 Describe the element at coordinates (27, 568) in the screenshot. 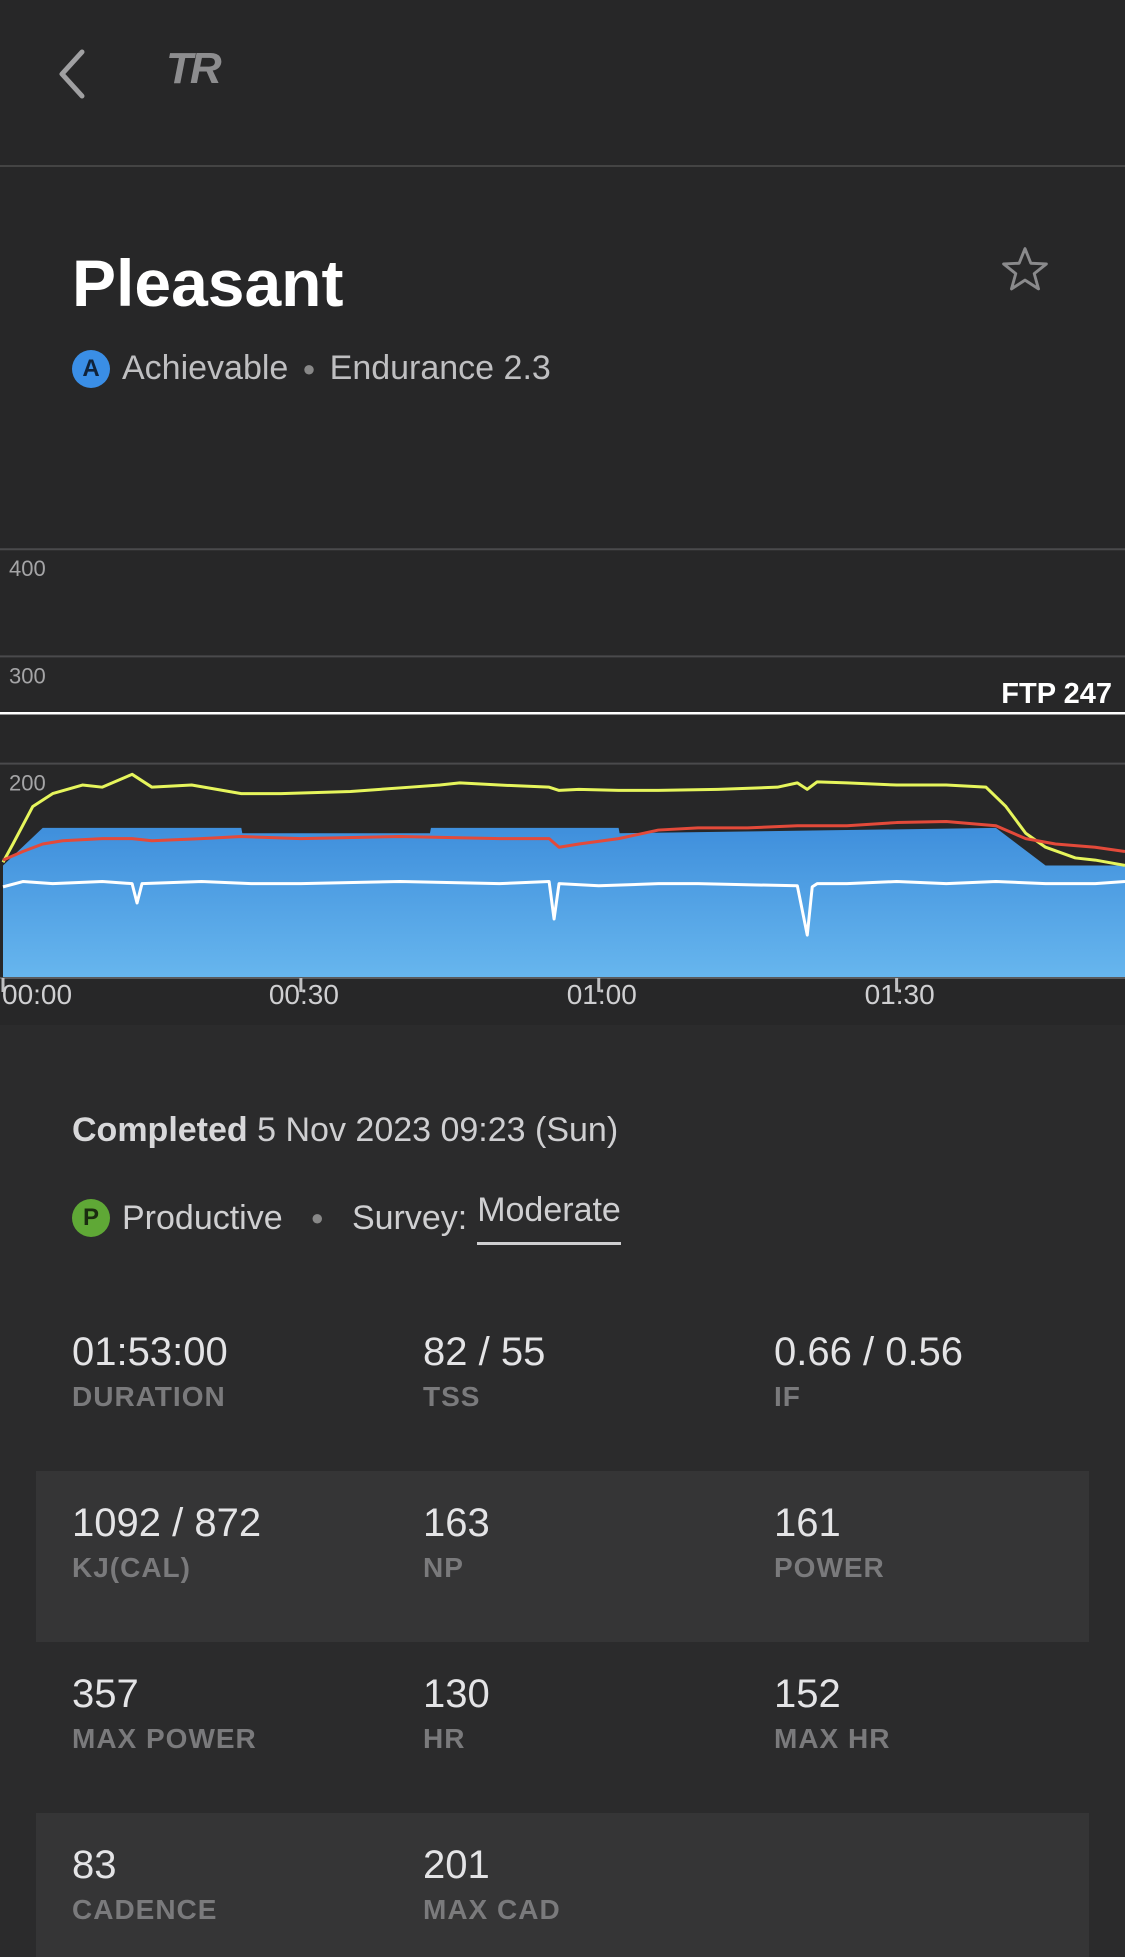

I see `y-tick-label: 400` at that location.